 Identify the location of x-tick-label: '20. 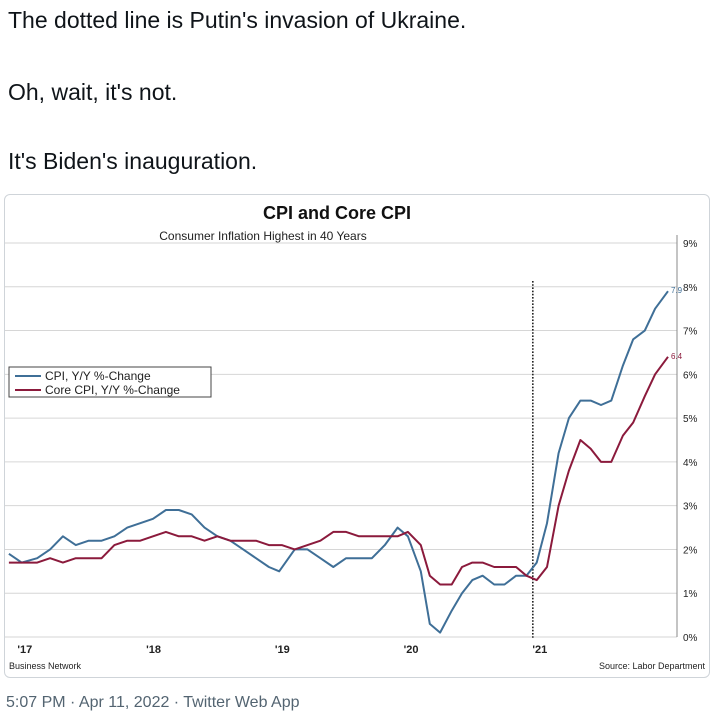
(411, 650).